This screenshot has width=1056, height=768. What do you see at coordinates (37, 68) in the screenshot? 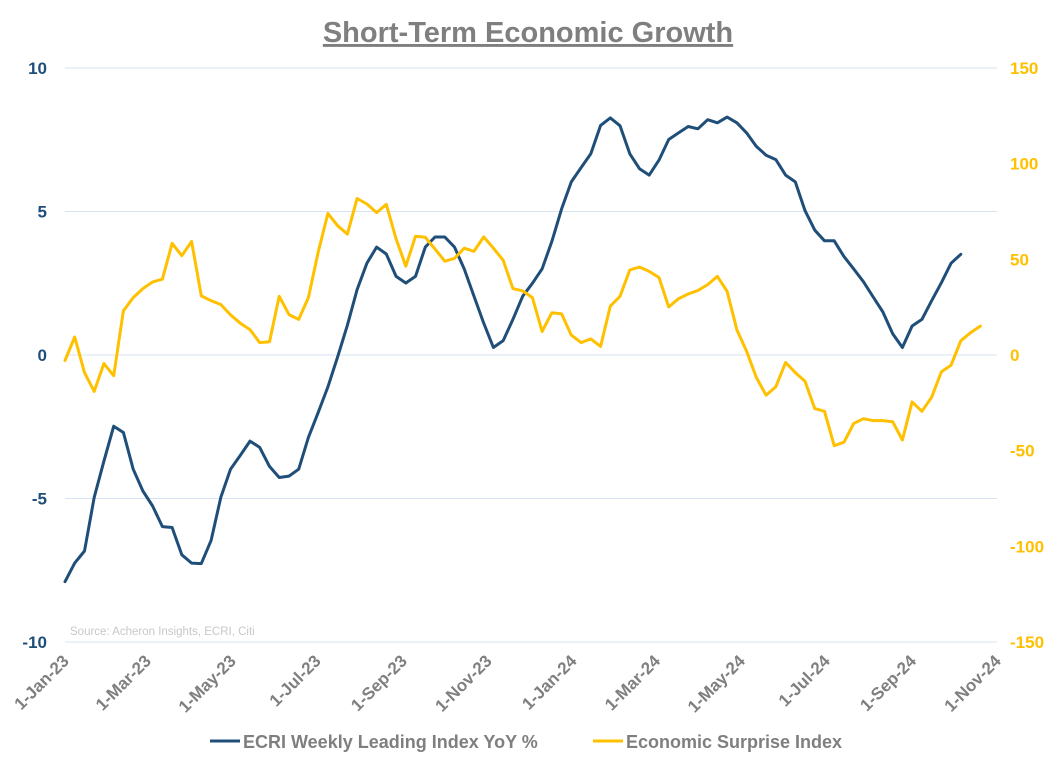
I see `left-y-tick-label: 10` at bounding box center [37, 68].